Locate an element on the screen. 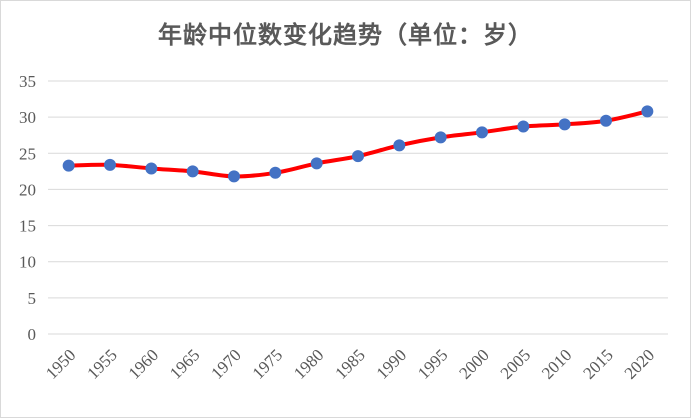 The width and height of the screenshot is (691, 418). data-point-1995 is located at coordinates (440, 137).